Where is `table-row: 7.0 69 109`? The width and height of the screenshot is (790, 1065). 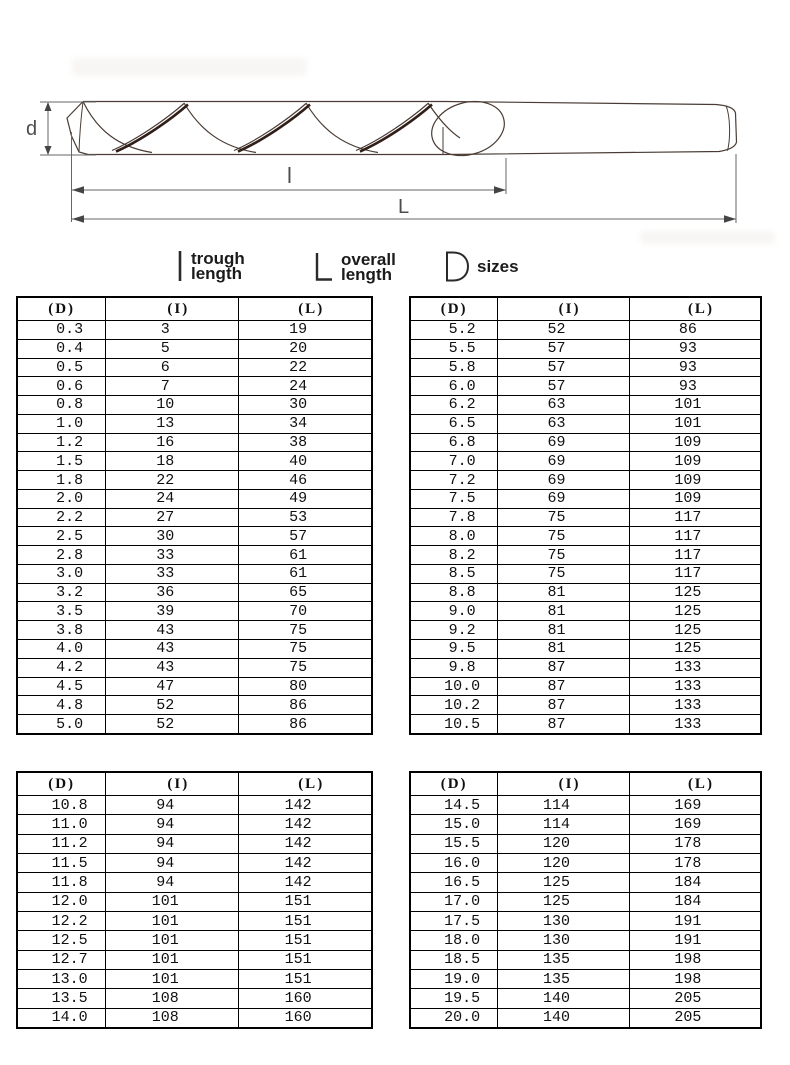
table-row: 7.0 69 109 is located at coordinates (585, 461).